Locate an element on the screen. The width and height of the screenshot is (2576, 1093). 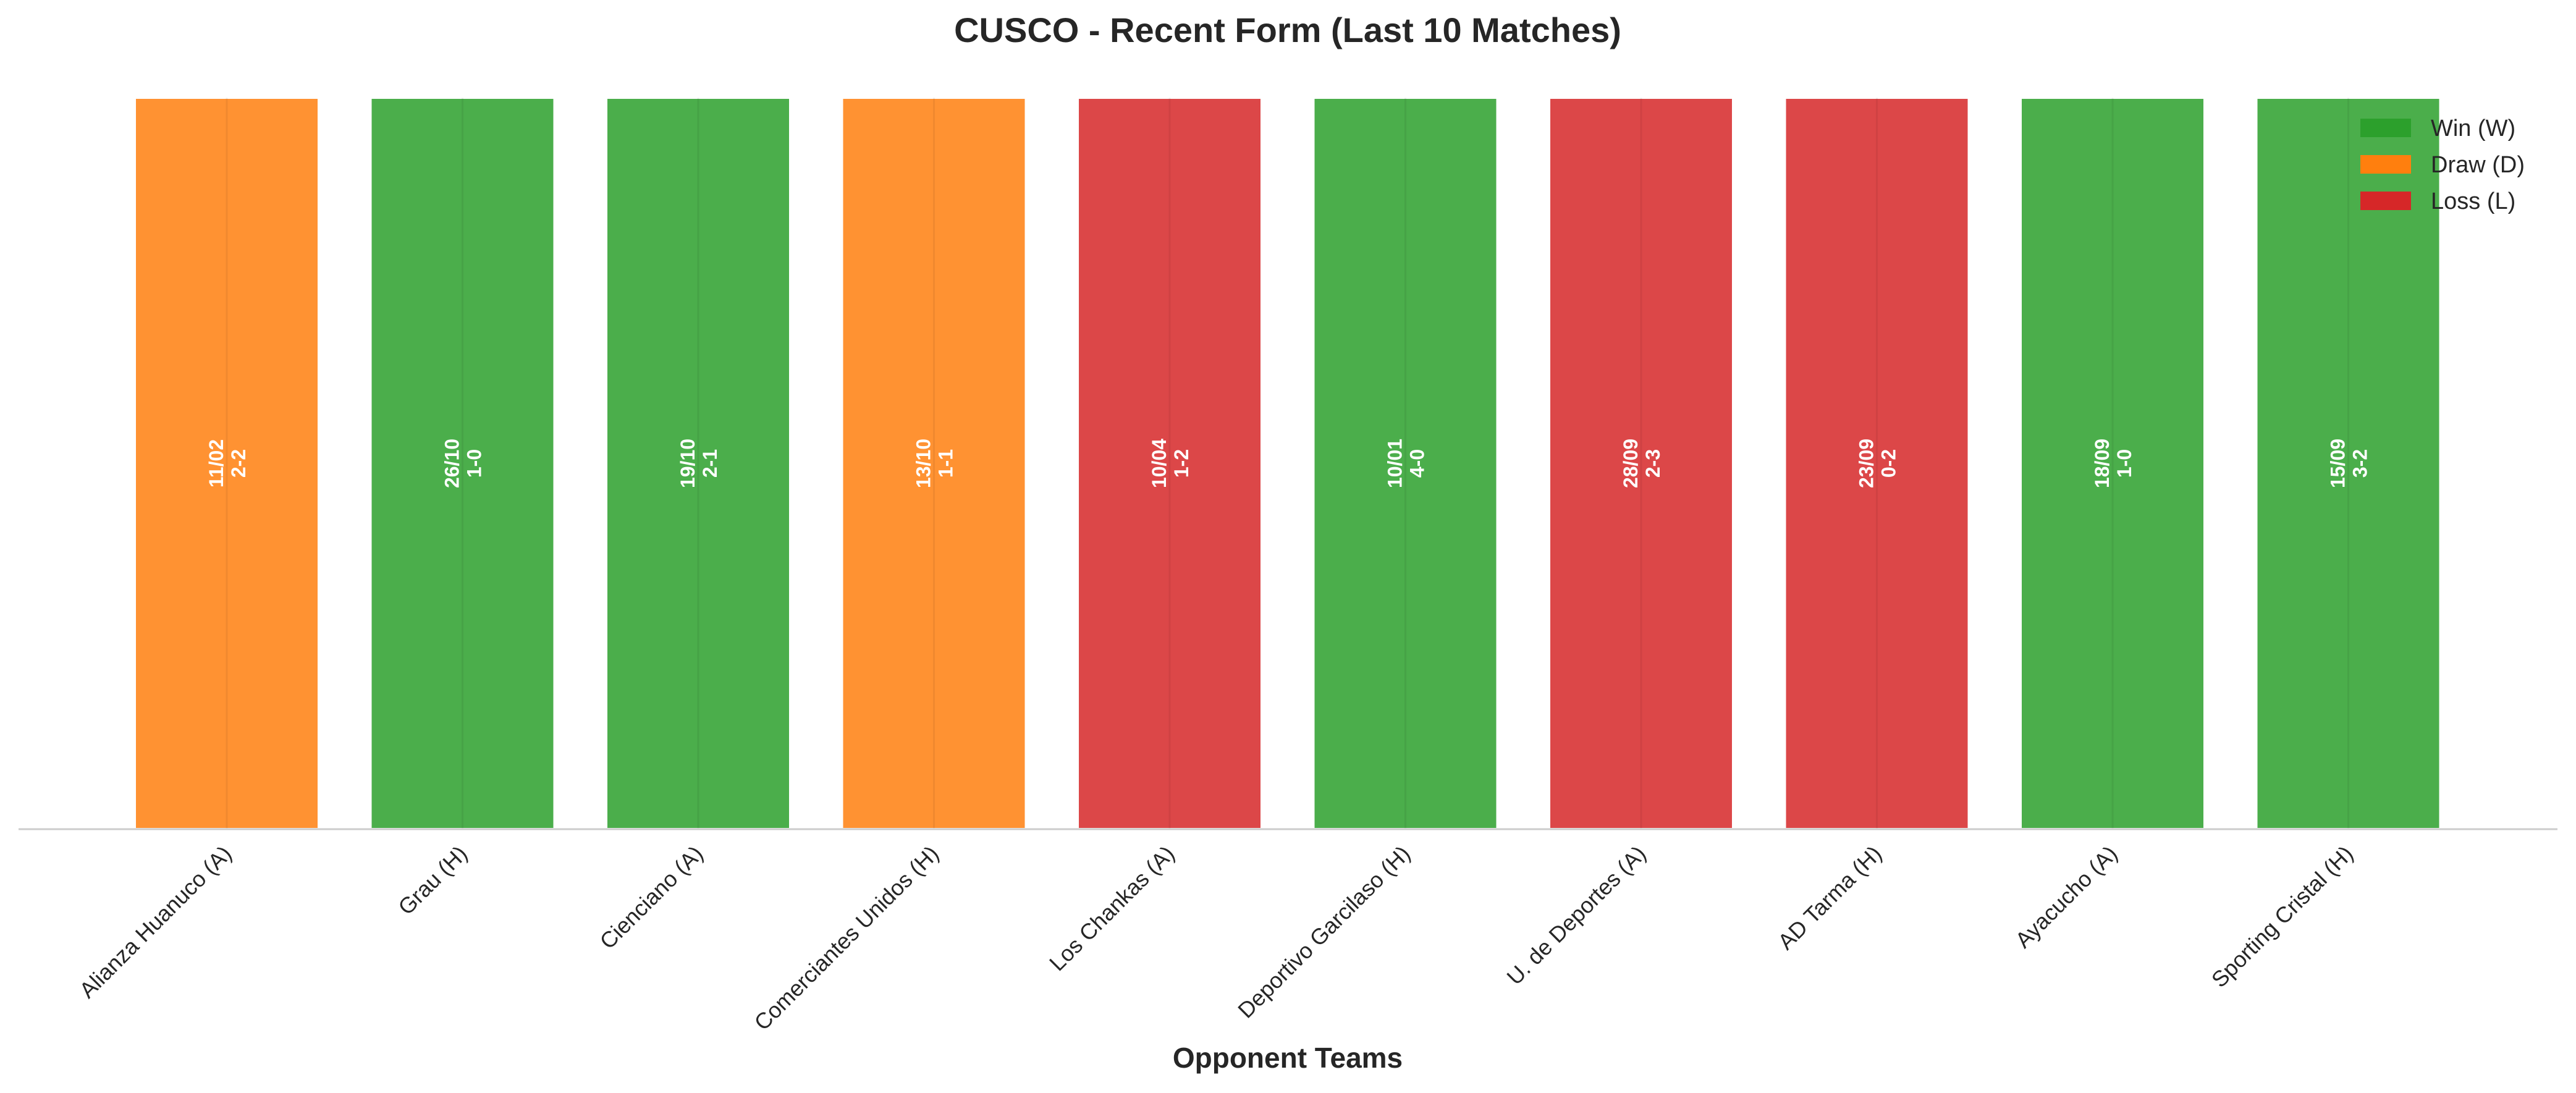
bar-date-label: 23/09 is located at coordinates (1867, 464).